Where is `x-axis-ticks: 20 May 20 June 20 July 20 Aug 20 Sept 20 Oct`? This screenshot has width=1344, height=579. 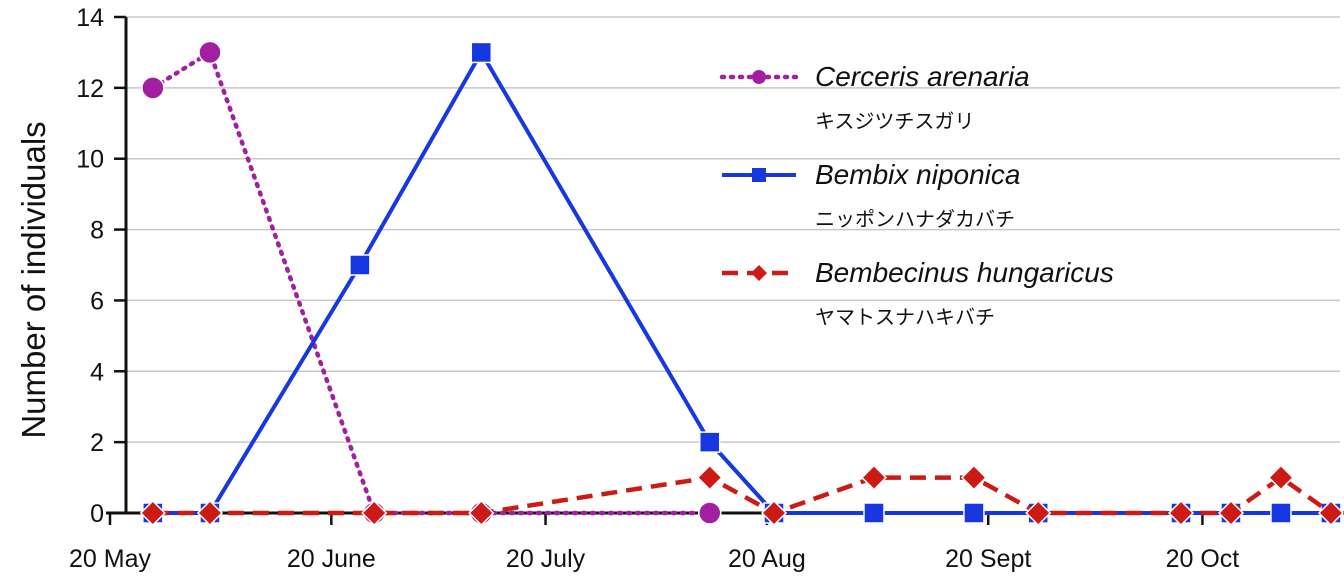 x-axis-ticks: 20 May 20 June 20 July 20 Aug 20 Sept 20 Oct is located at coordinates (654, 543).